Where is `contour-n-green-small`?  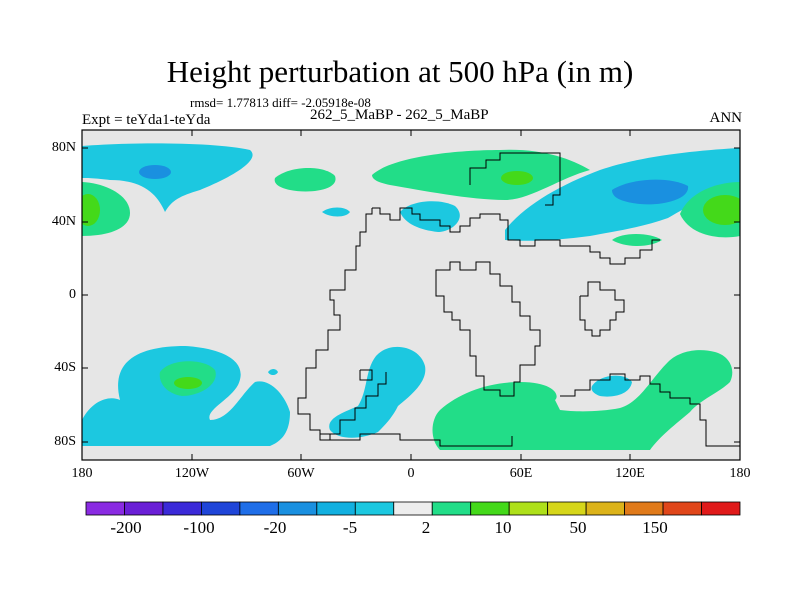 contour-n-green-small is located at coordinates (305, 179).